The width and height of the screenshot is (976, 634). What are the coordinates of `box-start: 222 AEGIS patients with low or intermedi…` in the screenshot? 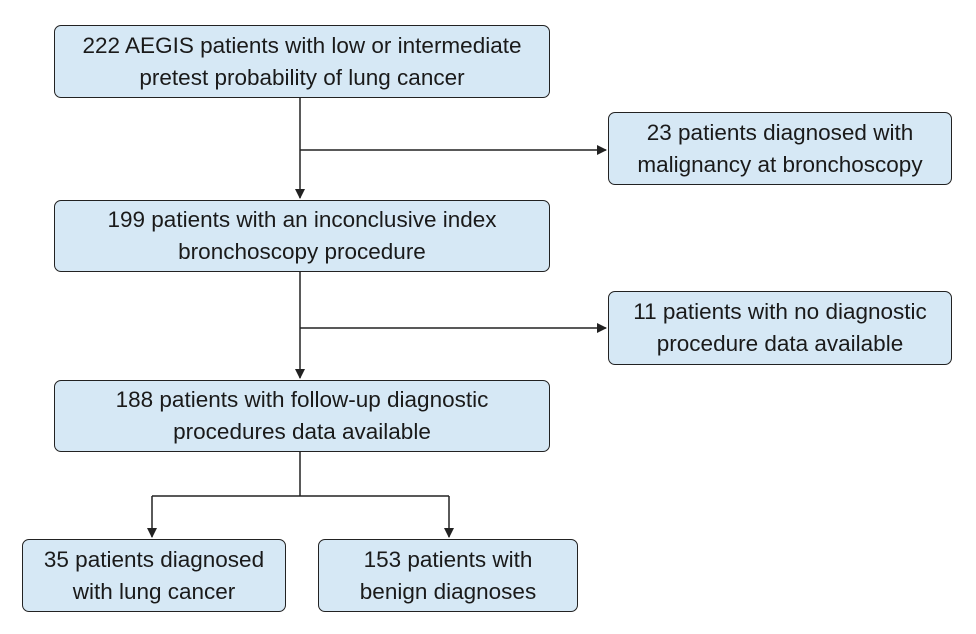 It's located at (302, 61).